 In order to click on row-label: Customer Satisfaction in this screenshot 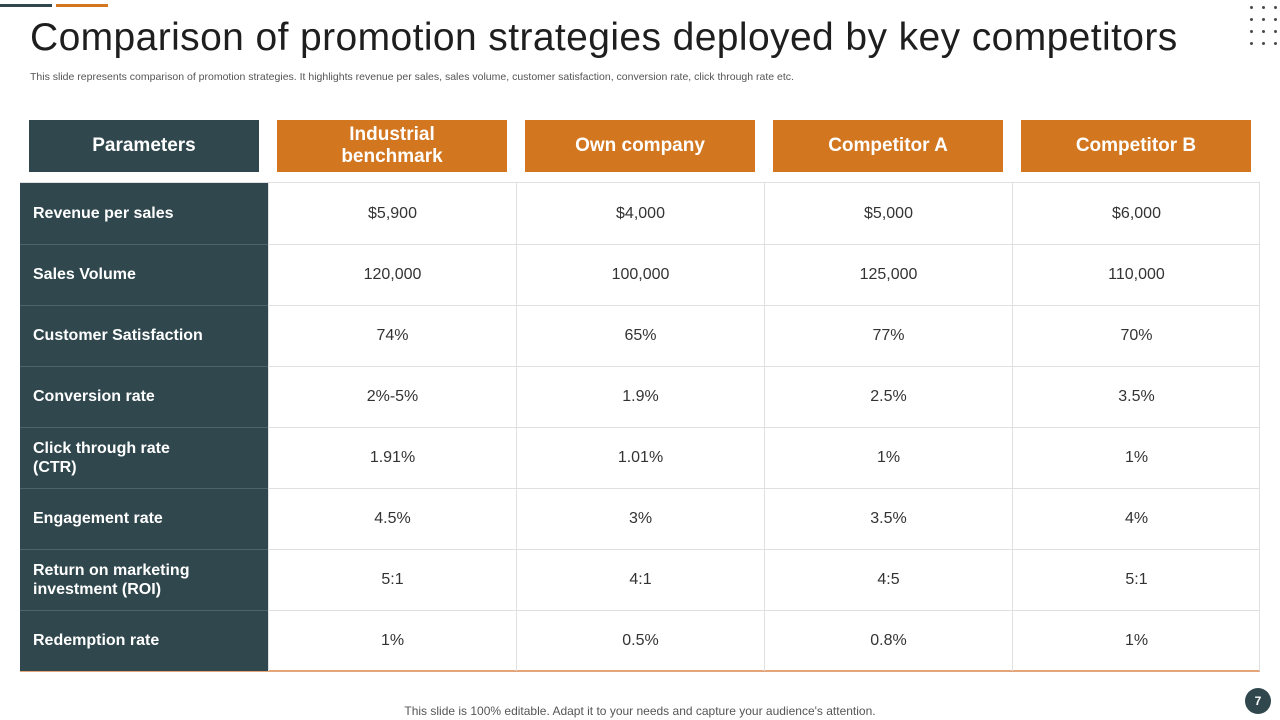, I will do `click(118, 335)`.